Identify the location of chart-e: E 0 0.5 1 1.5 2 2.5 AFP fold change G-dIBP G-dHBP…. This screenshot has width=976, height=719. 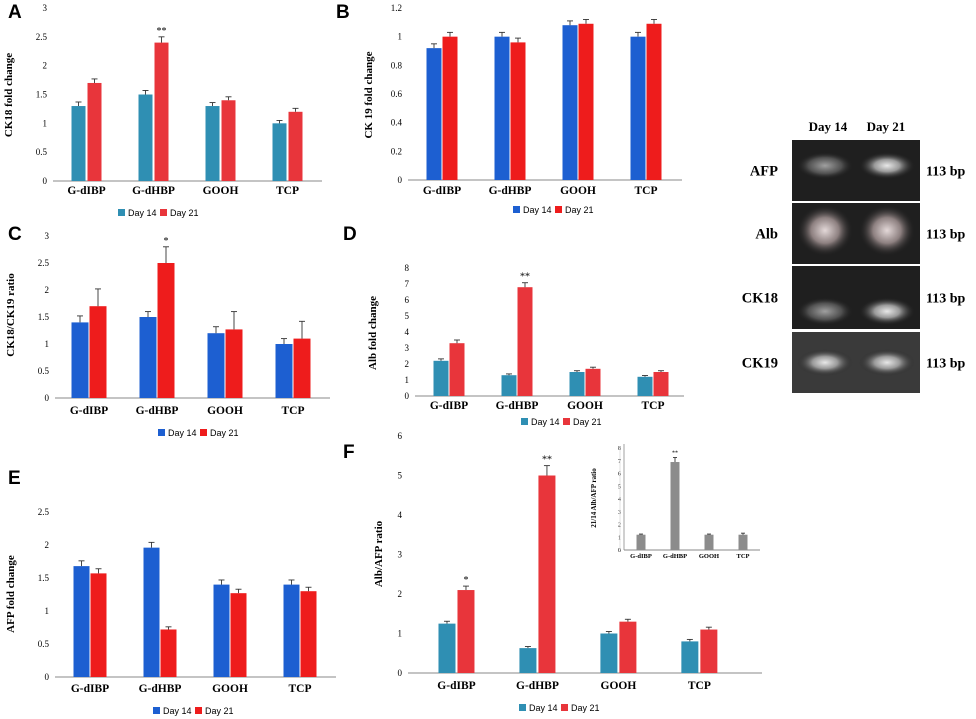
(170, 592).